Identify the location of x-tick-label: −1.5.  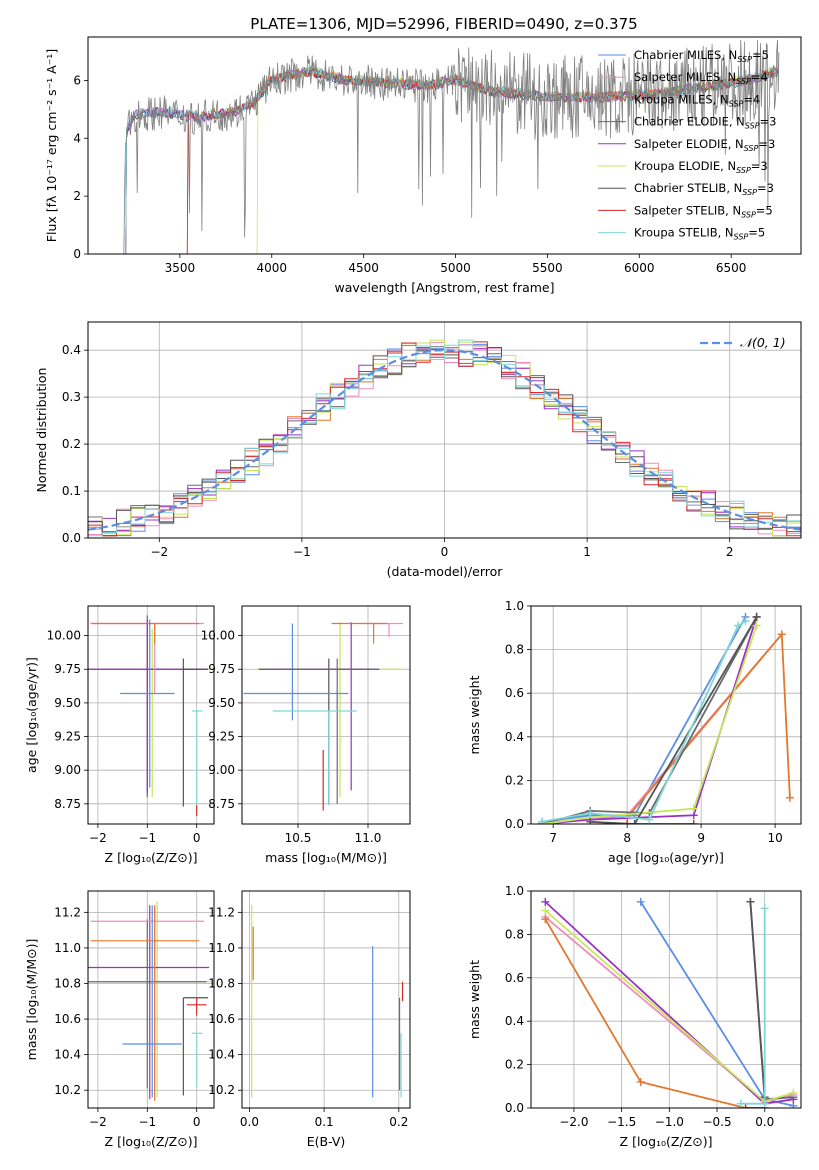
(621, 1122).